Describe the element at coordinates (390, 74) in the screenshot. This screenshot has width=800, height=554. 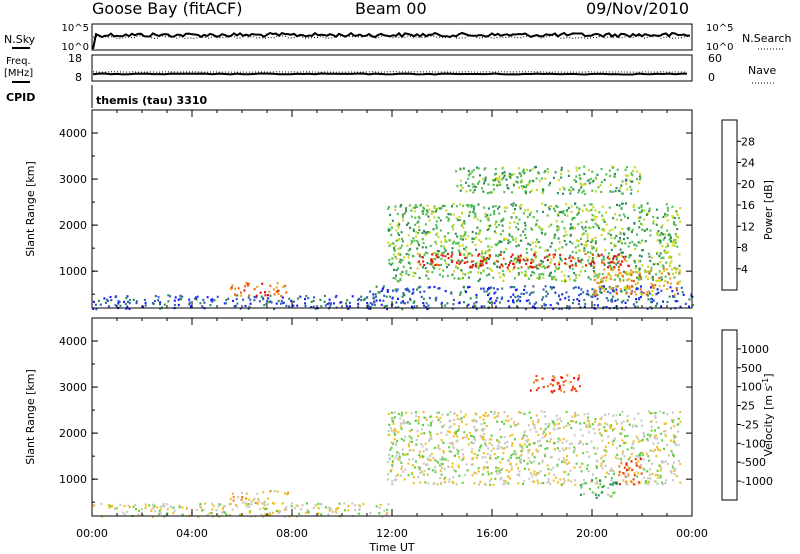
I see `freq-trace` at that location.